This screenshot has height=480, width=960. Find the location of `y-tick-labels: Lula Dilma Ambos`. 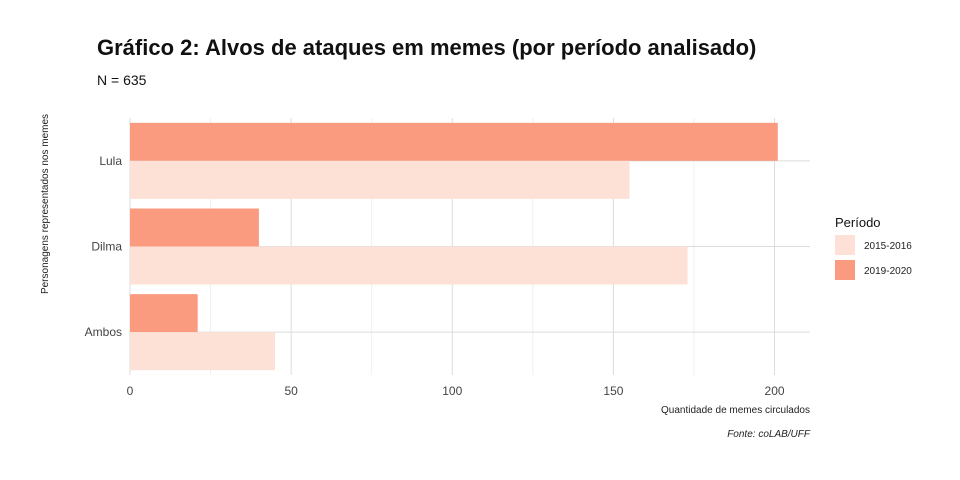

y-tick-labels: Lula Dilma Ambos is located at coordinates (104, 246).